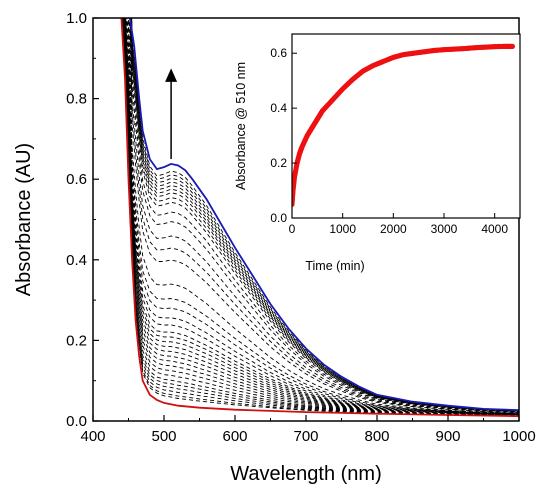 Image resolution: width=550 pixels, height=500 pixels. Describe the element at coordinates (234, 436) in the screenshot. I see `main-x-tick-label: 600` at that location.